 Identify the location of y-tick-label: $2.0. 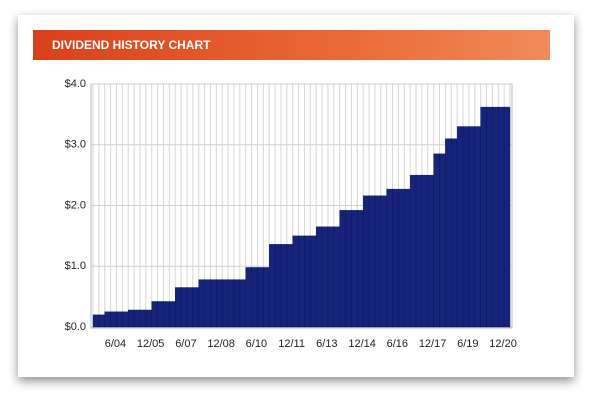
(75, 205).